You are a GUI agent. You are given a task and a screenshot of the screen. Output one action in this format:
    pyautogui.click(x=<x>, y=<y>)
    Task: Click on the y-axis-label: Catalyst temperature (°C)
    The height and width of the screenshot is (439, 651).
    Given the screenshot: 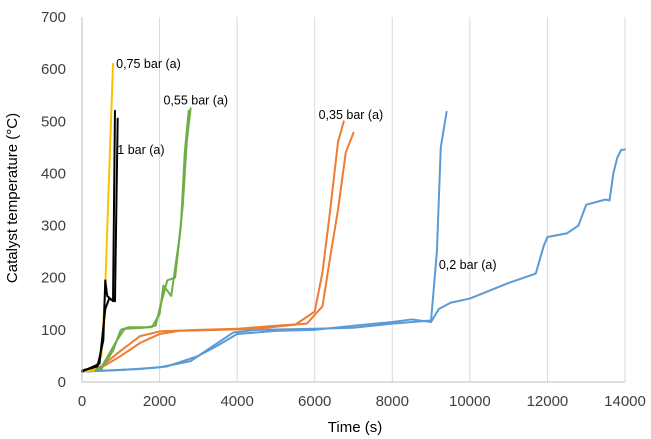 What is the action you would take?
    pyautogui.click(x=12, y=198)
    